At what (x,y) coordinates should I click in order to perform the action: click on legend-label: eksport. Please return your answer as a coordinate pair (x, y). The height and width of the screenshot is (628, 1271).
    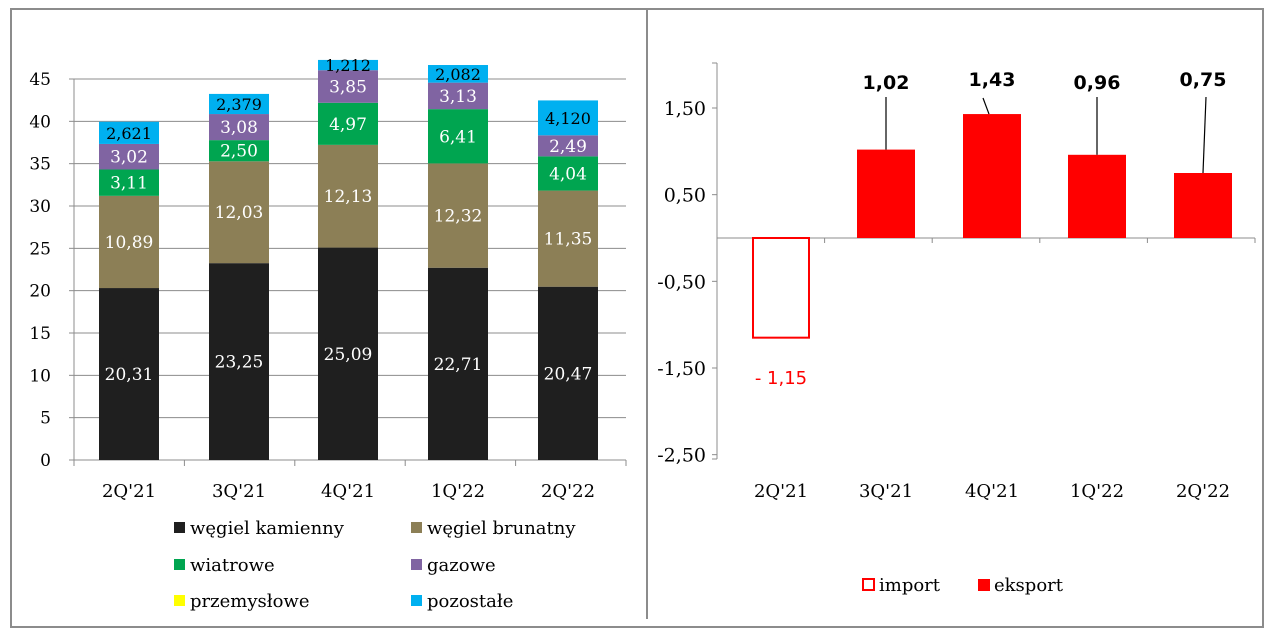
    Looking at the image, I should click on (1029, 585).